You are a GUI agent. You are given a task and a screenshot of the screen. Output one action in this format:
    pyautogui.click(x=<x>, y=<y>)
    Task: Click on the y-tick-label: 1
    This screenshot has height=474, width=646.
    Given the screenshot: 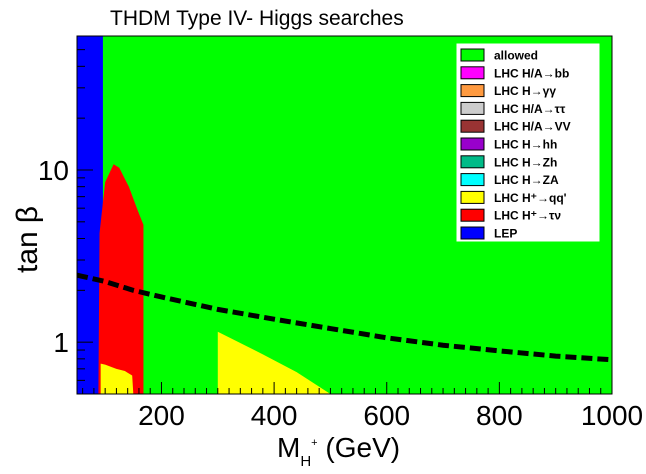 What is the action you would take?
    pyautogui.click(x=61, y=342)
    